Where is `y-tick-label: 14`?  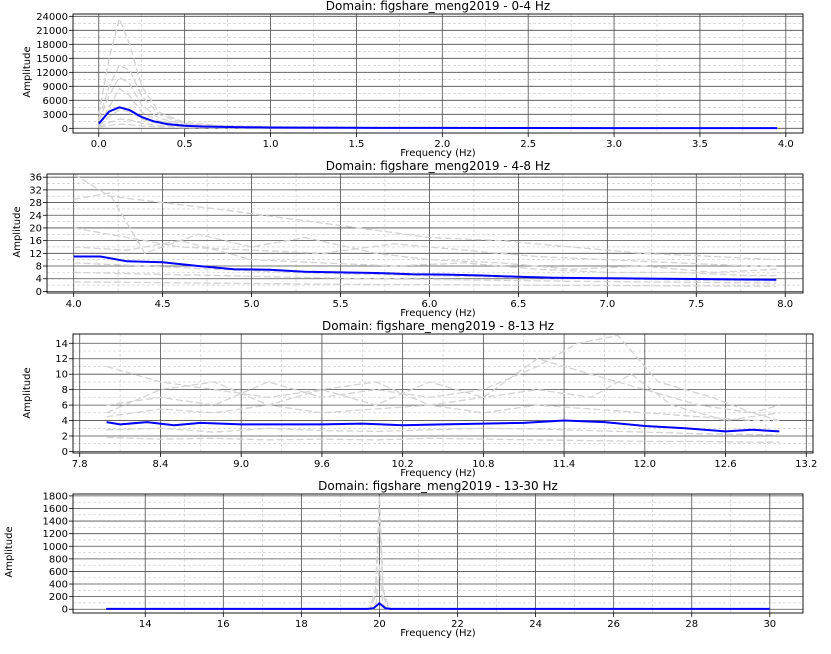
y-tick-label: 14 is located at coordinates (61, 344).